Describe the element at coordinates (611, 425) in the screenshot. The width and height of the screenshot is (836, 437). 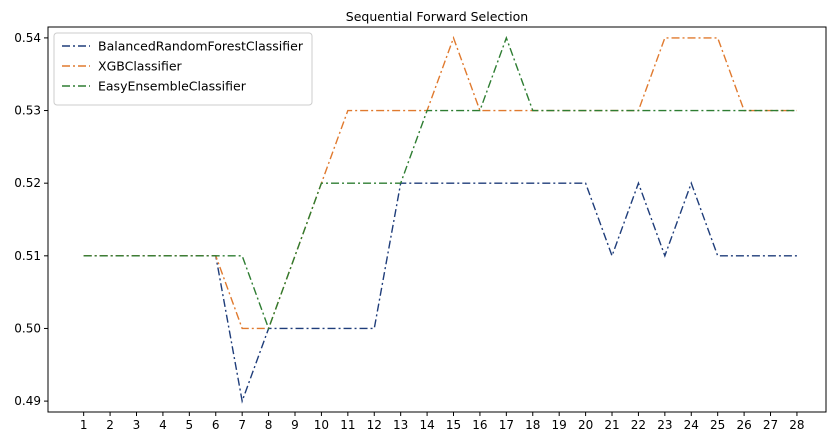
I see `x-tick-label: 21` at that location.